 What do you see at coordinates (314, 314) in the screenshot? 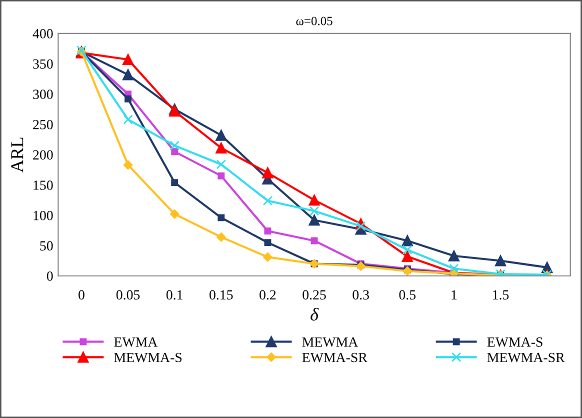
I see `x-axis-title: δ` at bounding box center [314, 314].